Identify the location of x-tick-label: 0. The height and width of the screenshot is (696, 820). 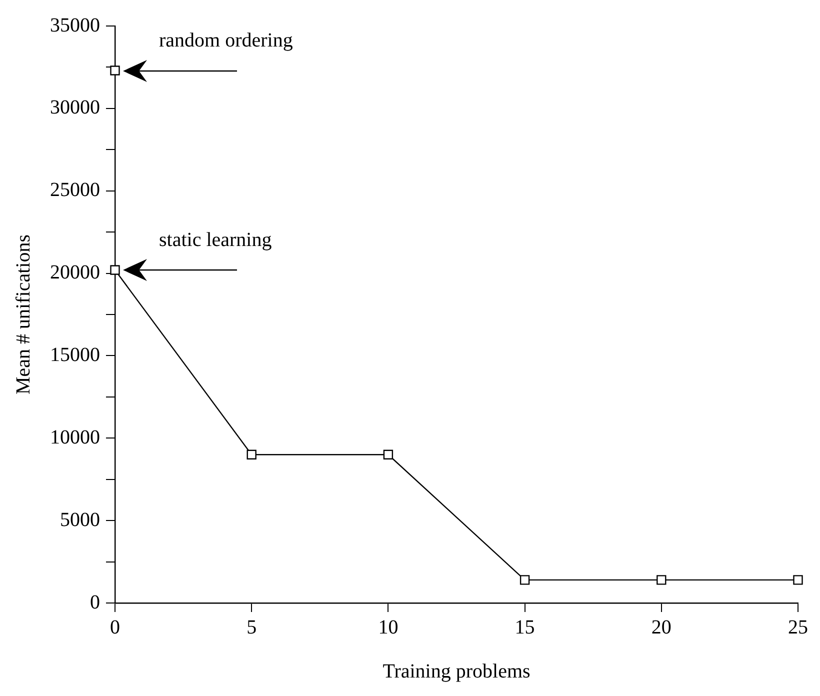
(115, 627).